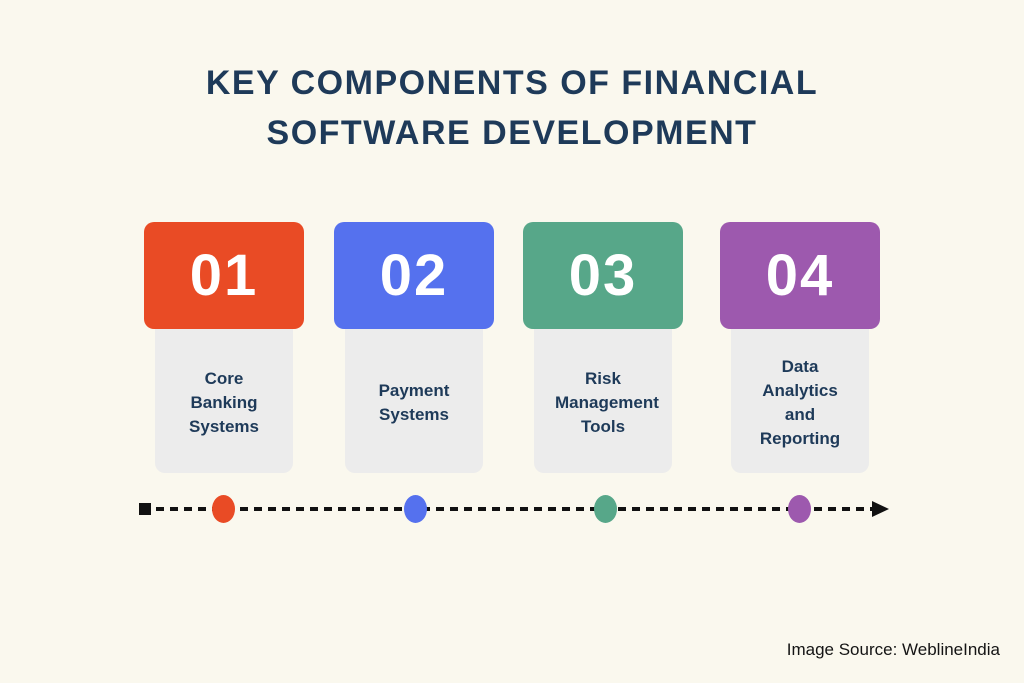 The width and height of the screenshot is (1024, 683). What do you see at coordinates (510, 509) in the screenshot?
I see `timeline-dashed-line` at bounding box center [510, 509].